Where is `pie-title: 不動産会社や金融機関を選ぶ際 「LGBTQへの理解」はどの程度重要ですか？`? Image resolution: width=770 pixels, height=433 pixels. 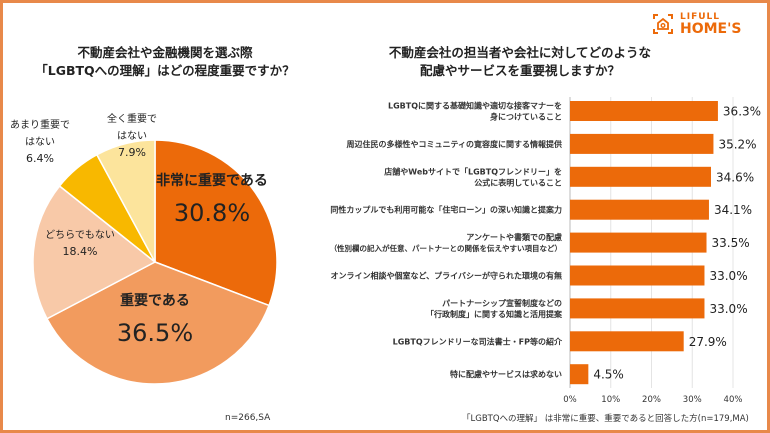
pie-title: 不動産会社や金融機関を選ぶ際 「LGBTQへの理解」はどの程度重要ですか？ is located at coordinates (165, 62).